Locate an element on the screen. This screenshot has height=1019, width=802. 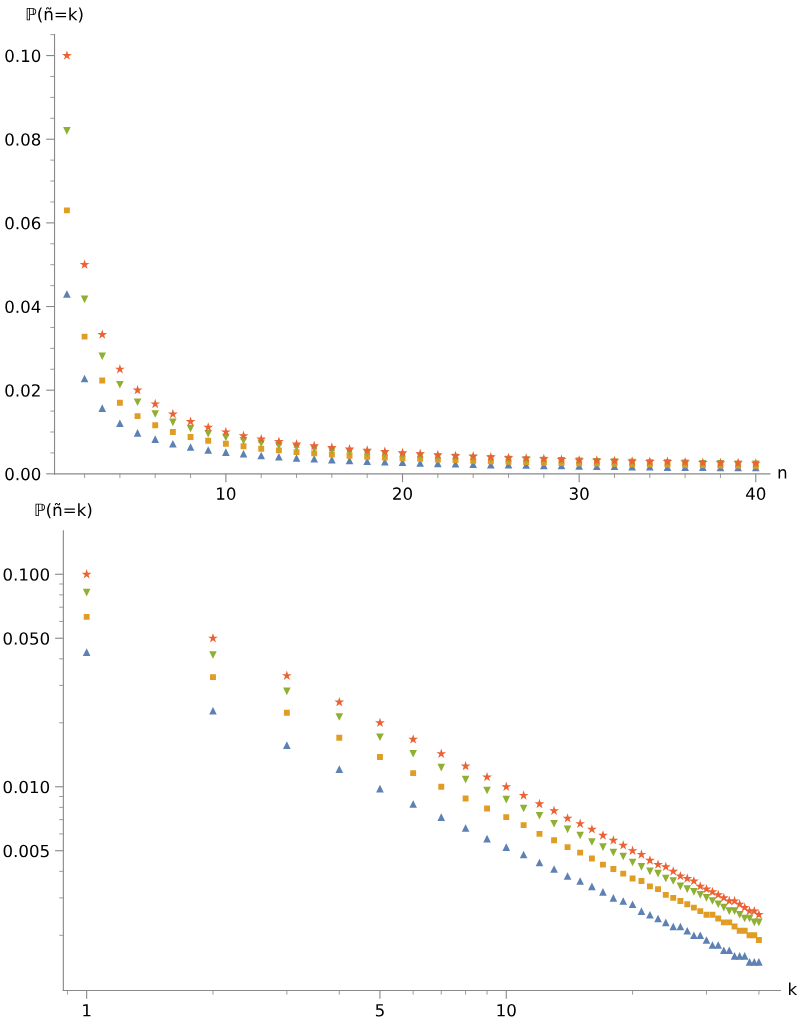
y-tick-label: 0.050 is located at coordinates (26, 638).